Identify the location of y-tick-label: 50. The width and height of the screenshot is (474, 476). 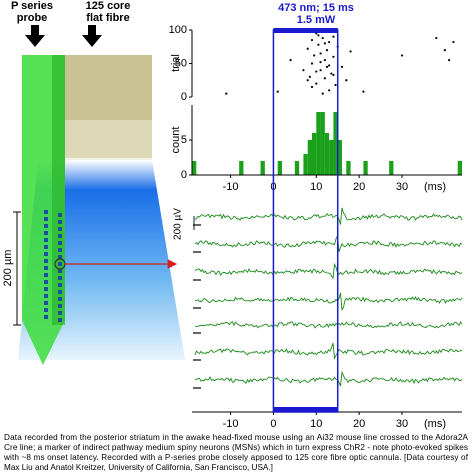
(181, 63).